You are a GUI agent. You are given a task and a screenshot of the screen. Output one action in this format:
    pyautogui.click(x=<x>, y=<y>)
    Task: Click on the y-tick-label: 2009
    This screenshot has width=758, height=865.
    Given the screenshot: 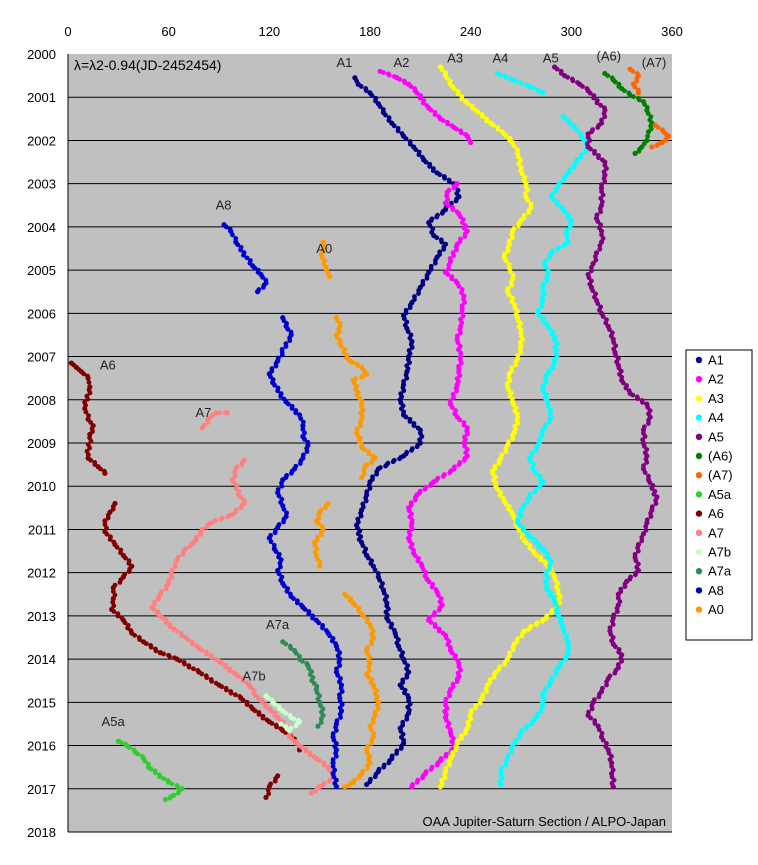 What is the action you would take?
    pyautogui.click(x=41, y=443)
    